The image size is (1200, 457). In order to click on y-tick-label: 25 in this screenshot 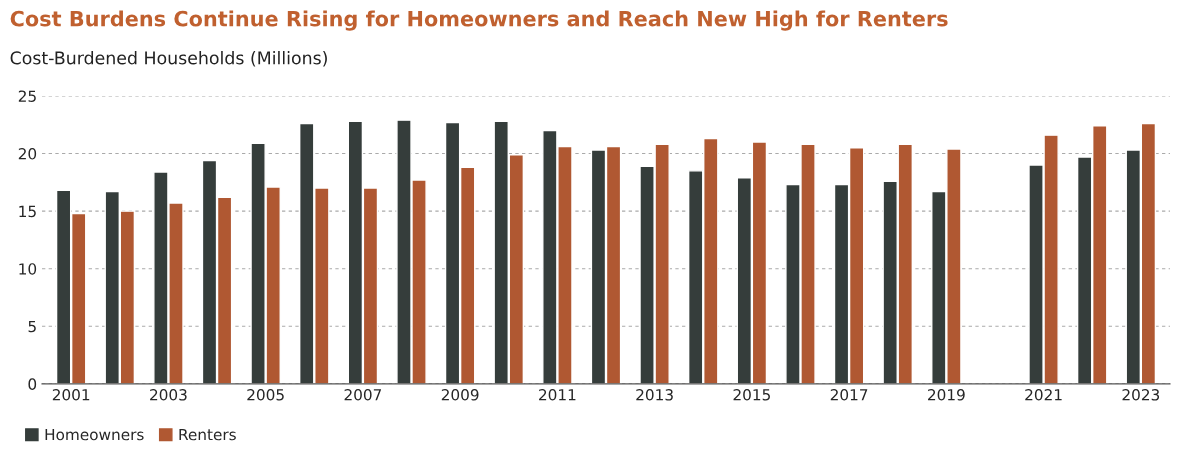, I will do `click(27, 96)`.